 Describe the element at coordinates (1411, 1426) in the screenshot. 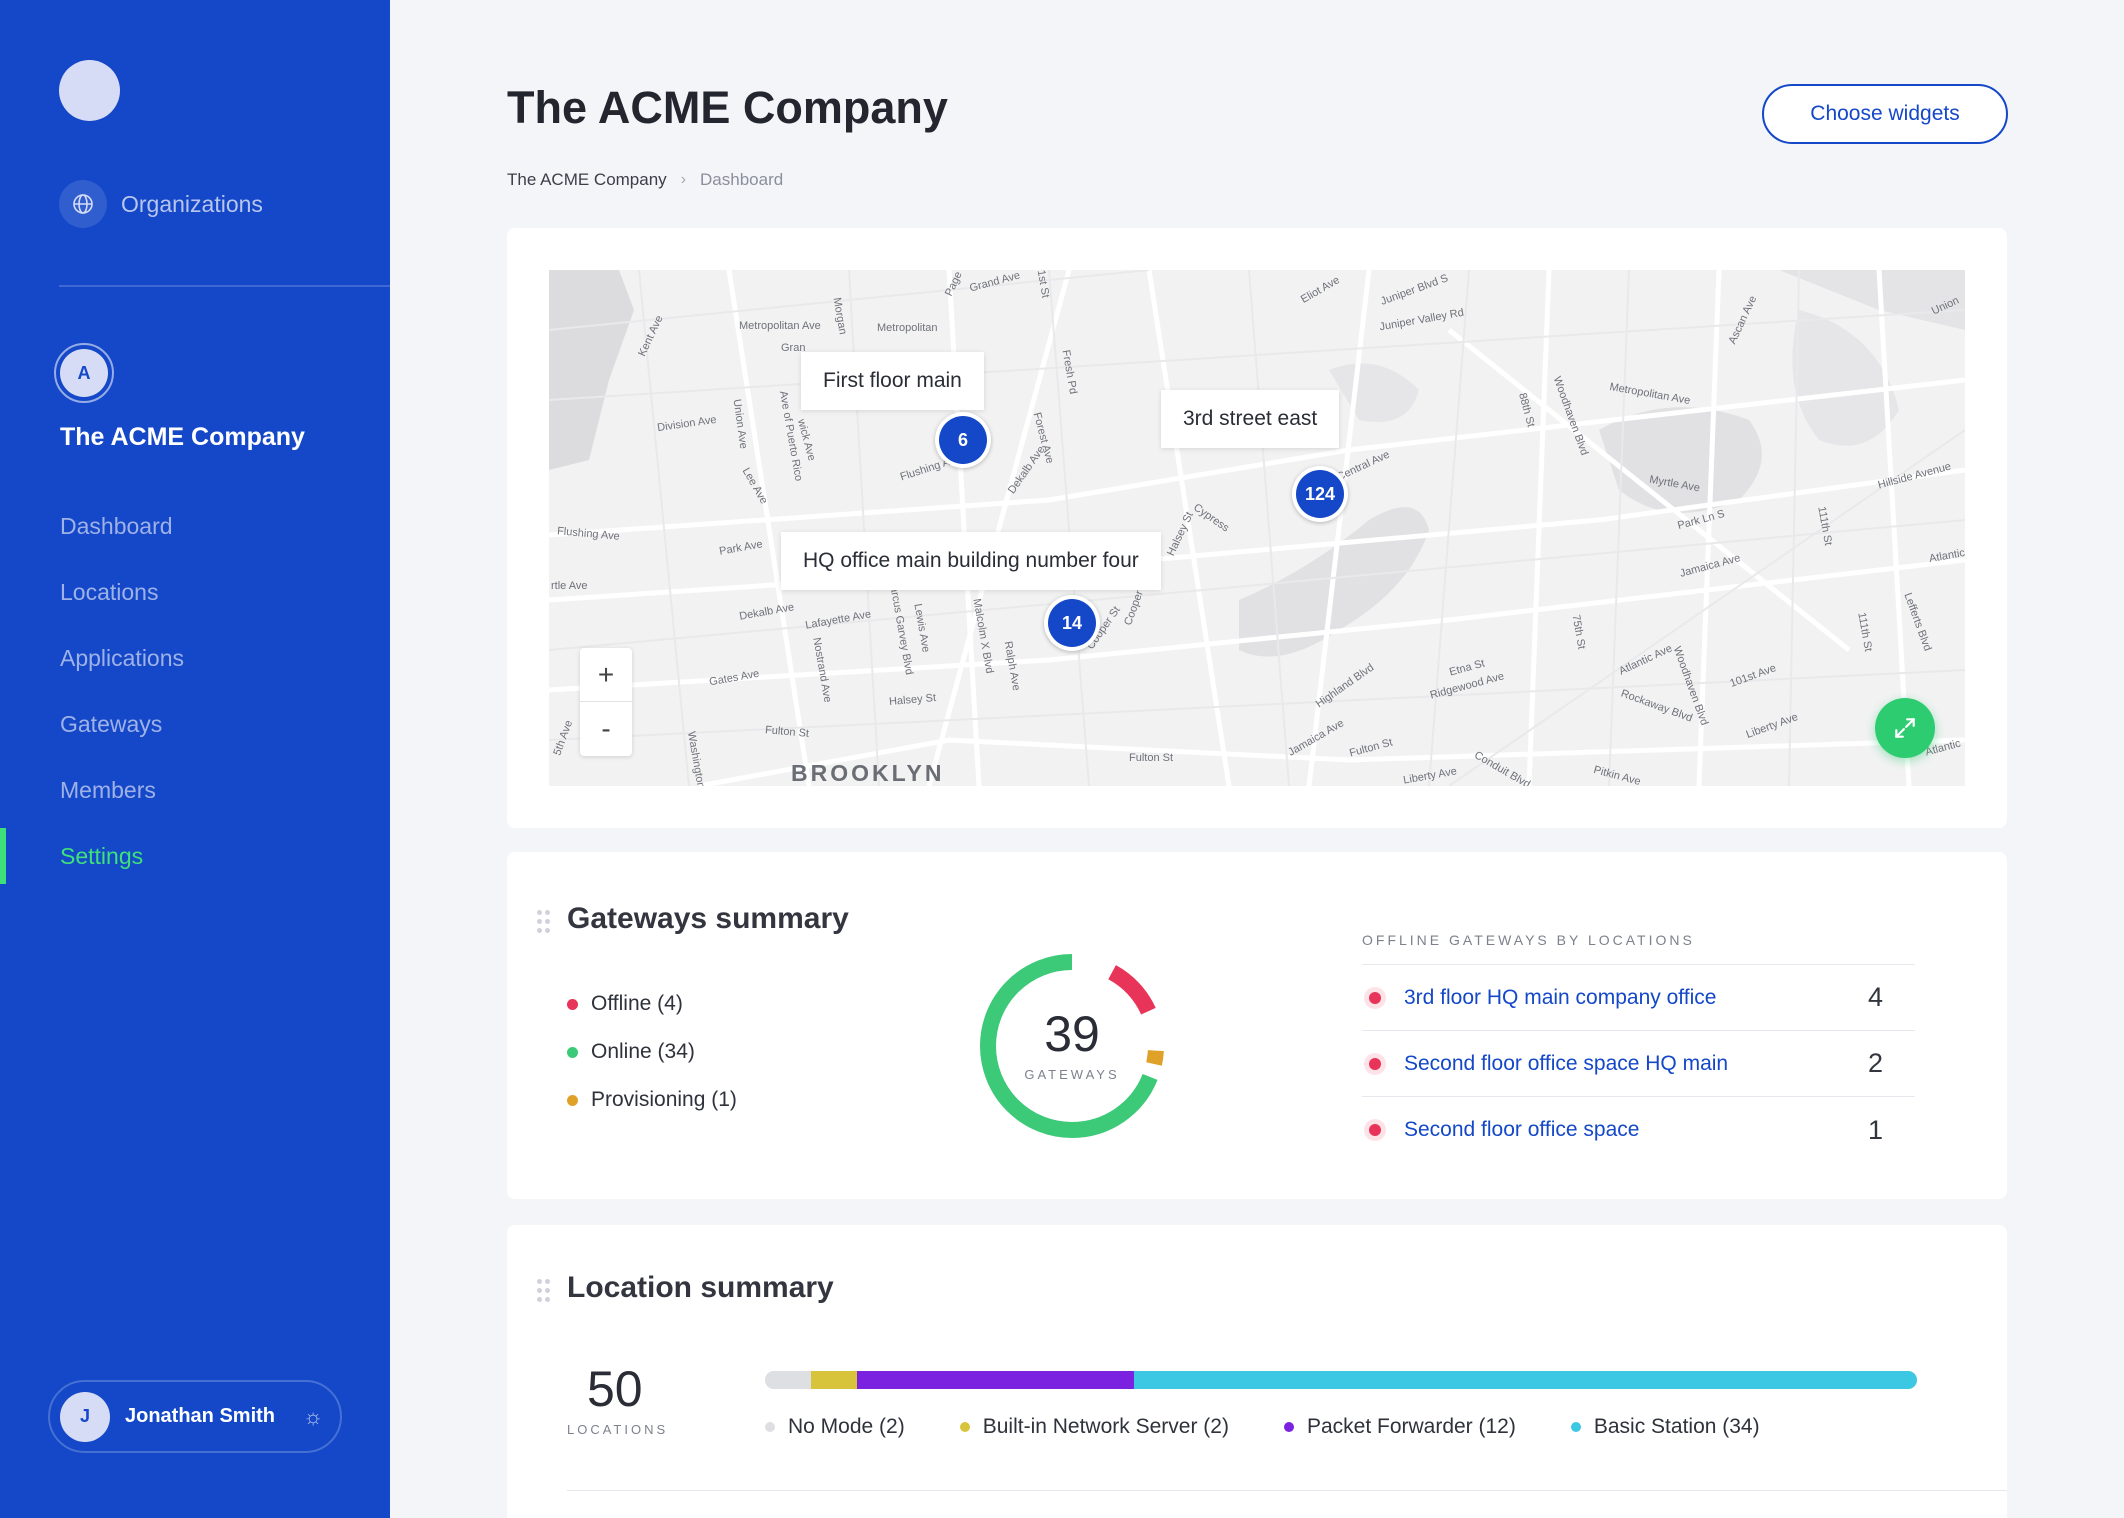

I see `legend-label: Packet Forwarder (12)` at that location.